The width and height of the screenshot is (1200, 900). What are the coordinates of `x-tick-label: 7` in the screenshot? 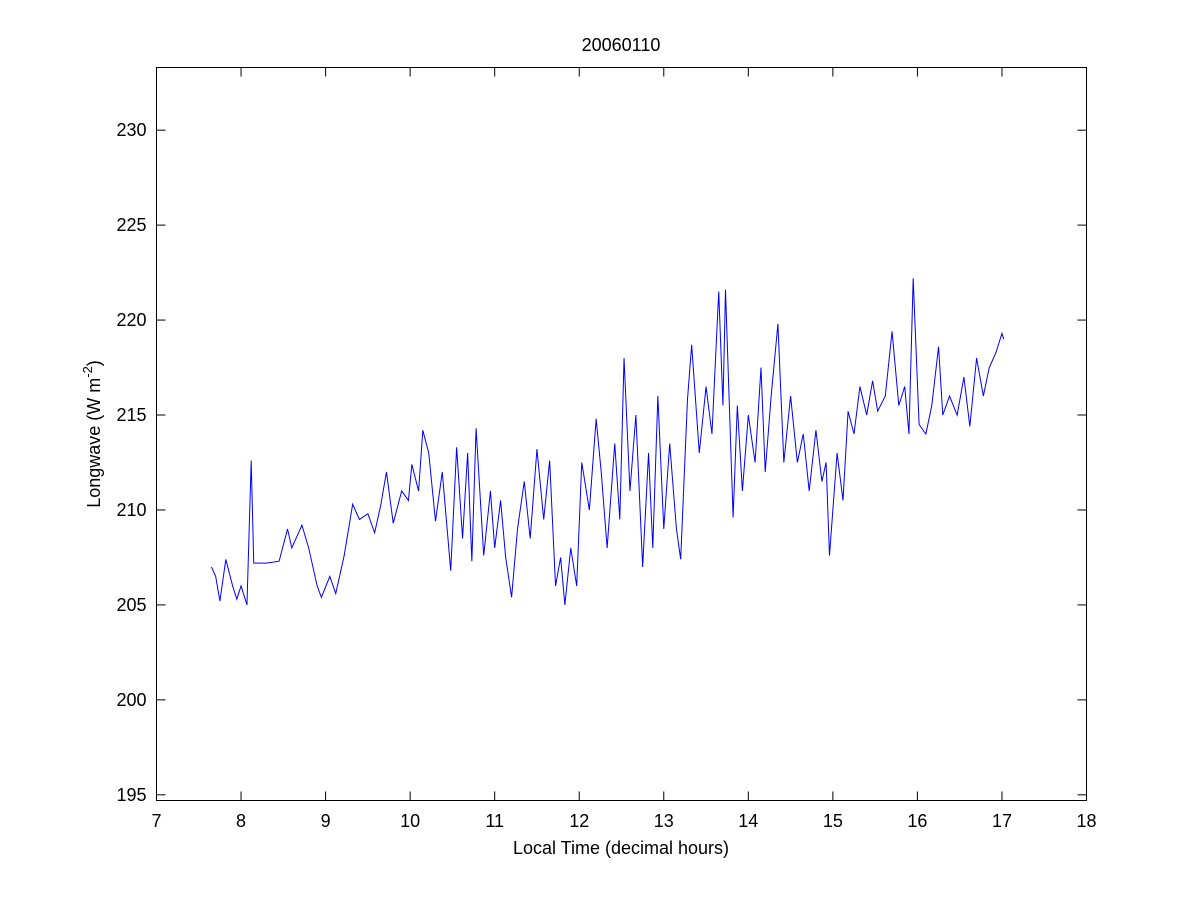 It's located at (156, 821).